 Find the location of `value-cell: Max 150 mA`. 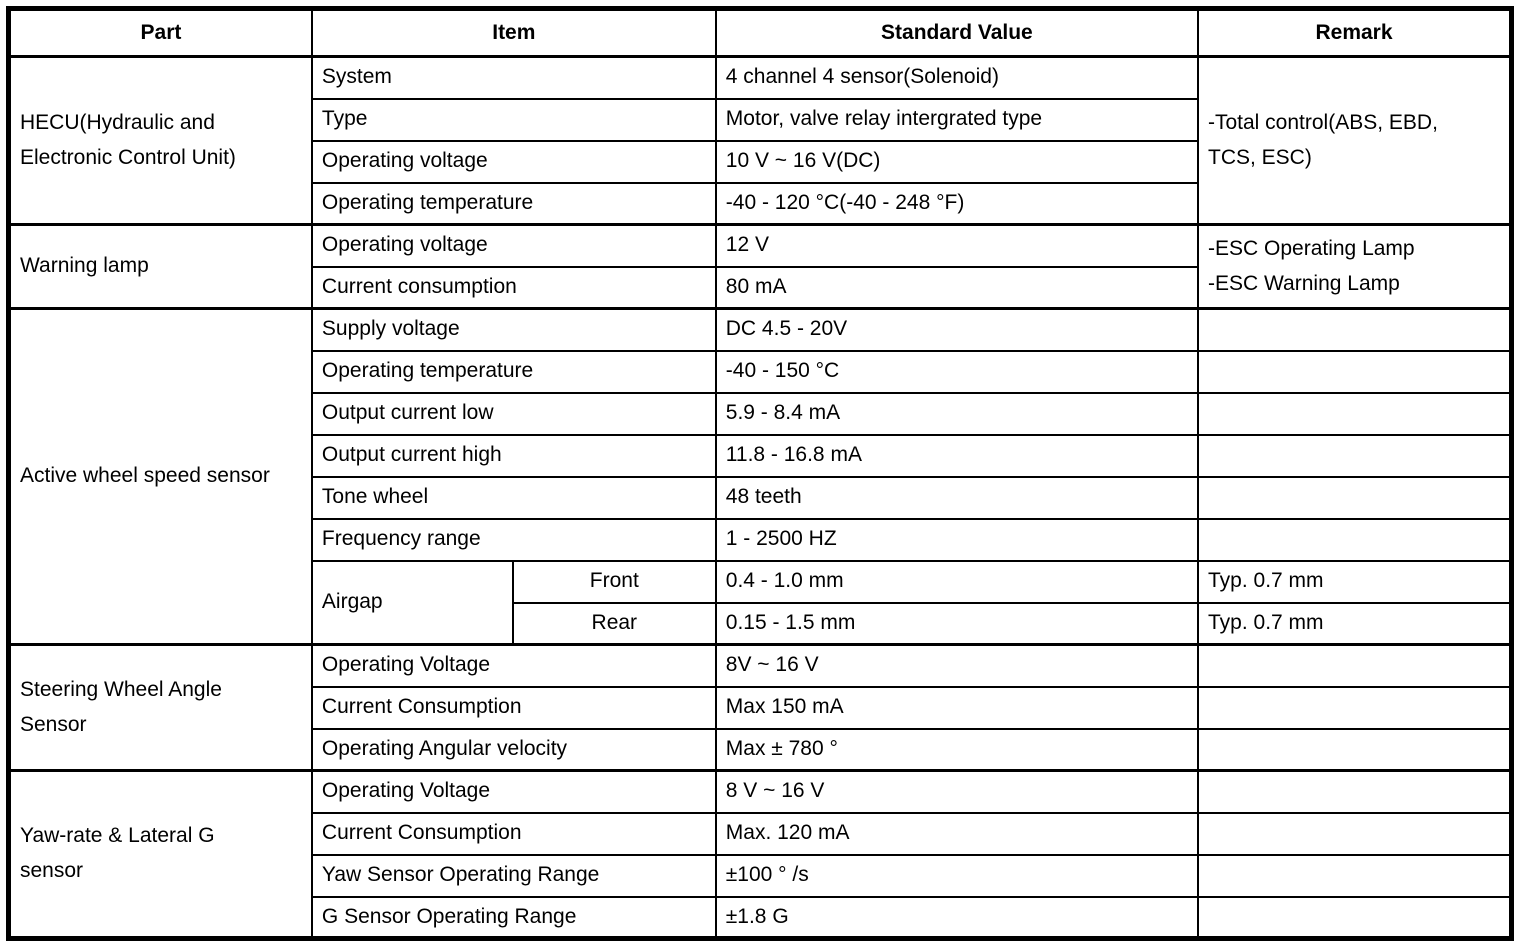

value-cell: Max 150 mA is located at coordinates (957, 707).